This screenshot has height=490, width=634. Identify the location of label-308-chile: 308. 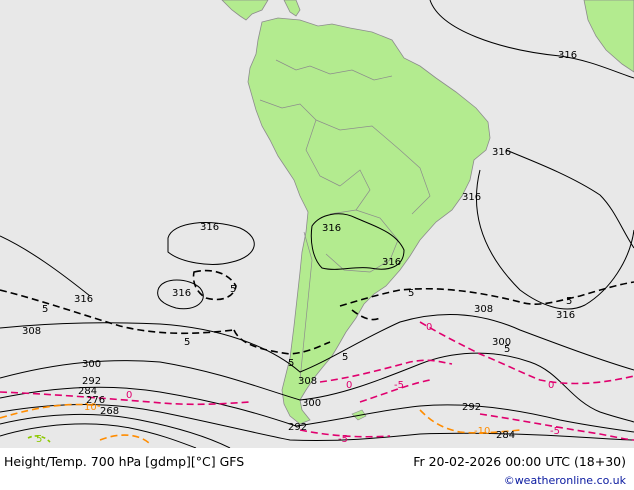
(307, 381).